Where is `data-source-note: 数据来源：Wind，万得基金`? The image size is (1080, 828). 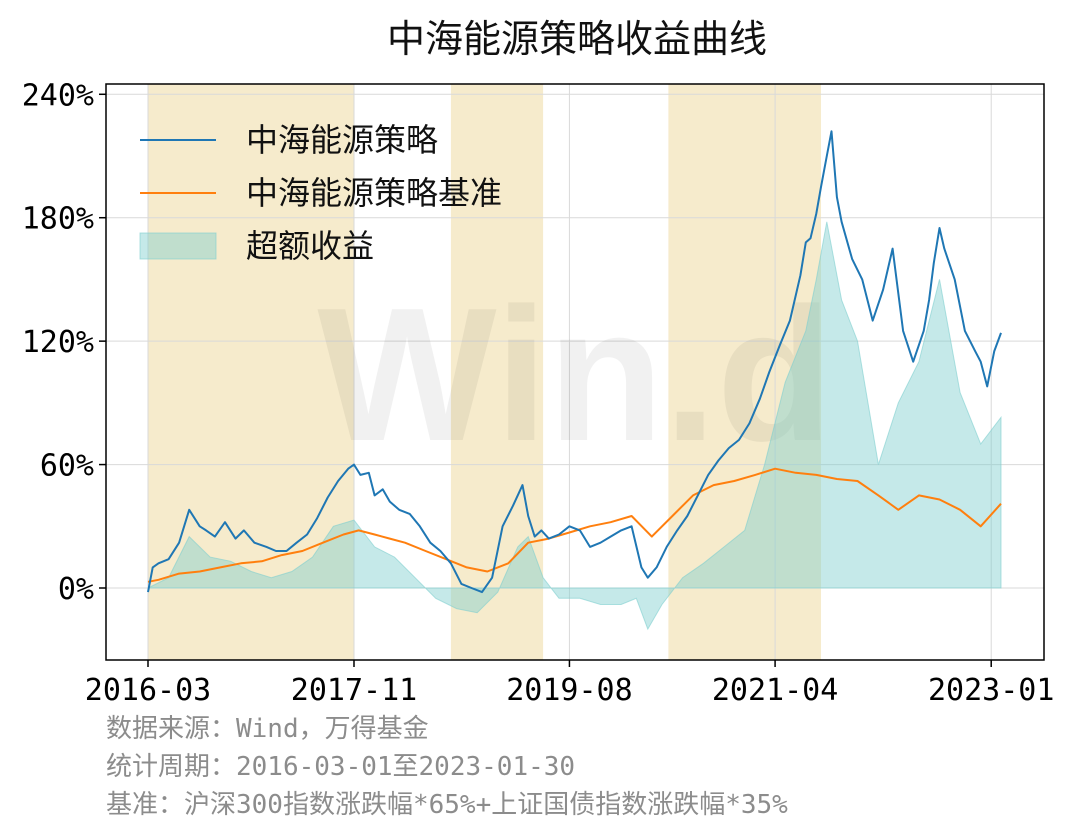
data-source-note: 数据来源：Wind，万得基金 is located at coordinates (267, 729).